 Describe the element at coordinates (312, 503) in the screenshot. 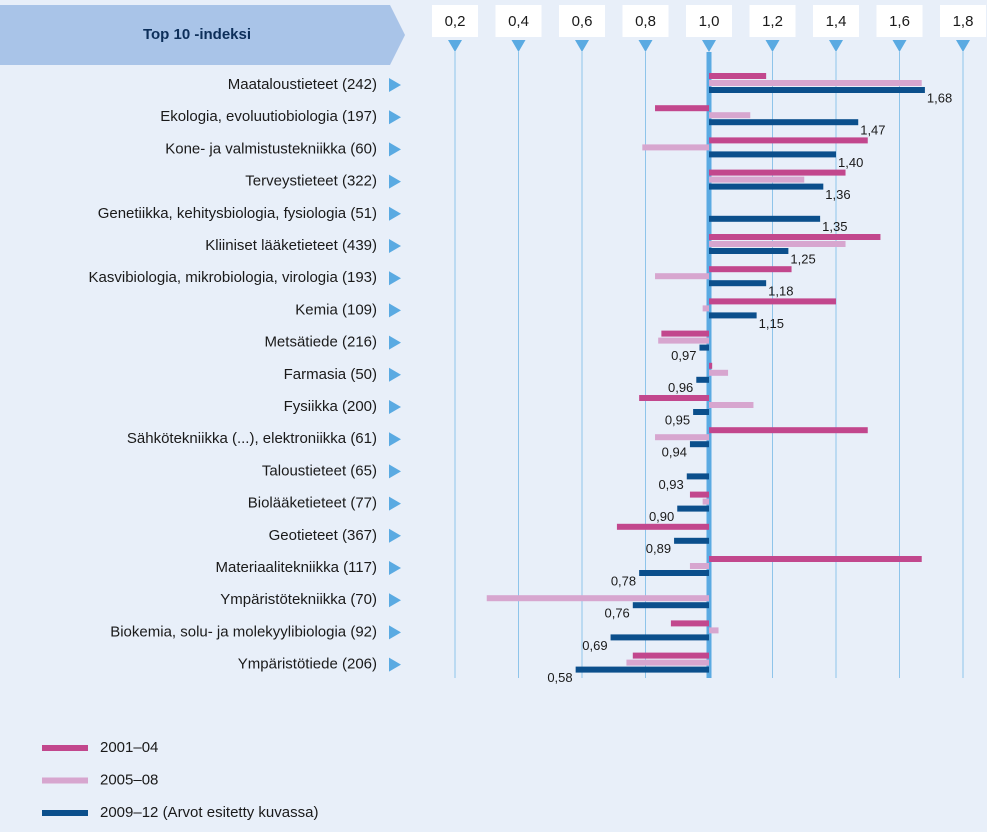

I see `category-label: Biolääketieteet (77)` at that location.